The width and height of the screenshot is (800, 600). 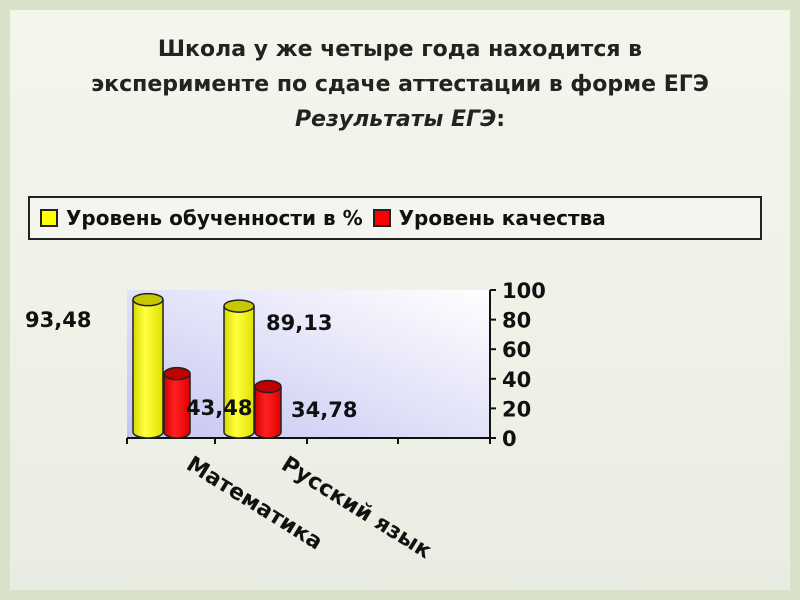 I want to click on data-label: 93,48, so click(x=58, y=320).